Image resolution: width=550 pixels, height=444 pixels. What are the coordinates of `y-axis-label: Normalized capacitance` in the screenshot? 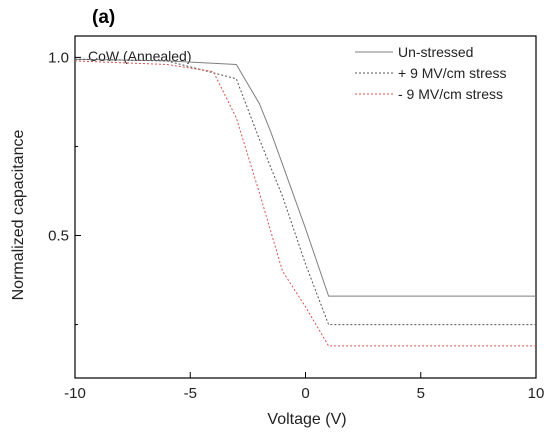 It's located at (18, 215).